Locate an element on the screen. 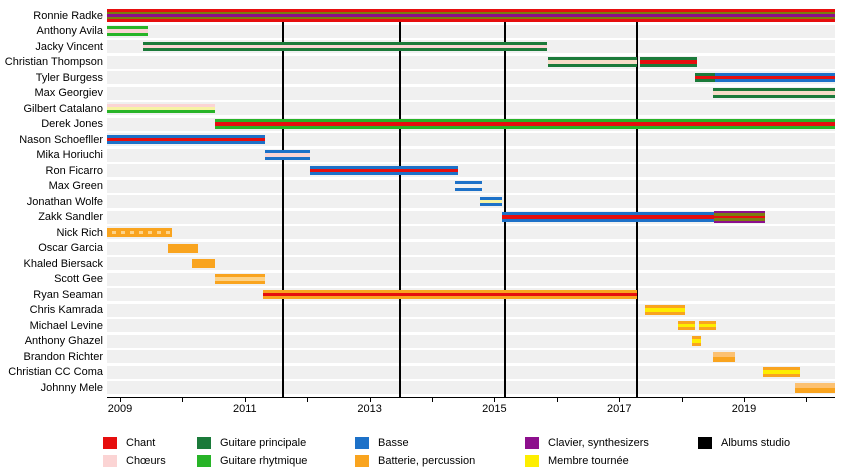 This screenshot has height=474, width=850. member-name: Khaled Biersack is located at coordinates (63, 263).